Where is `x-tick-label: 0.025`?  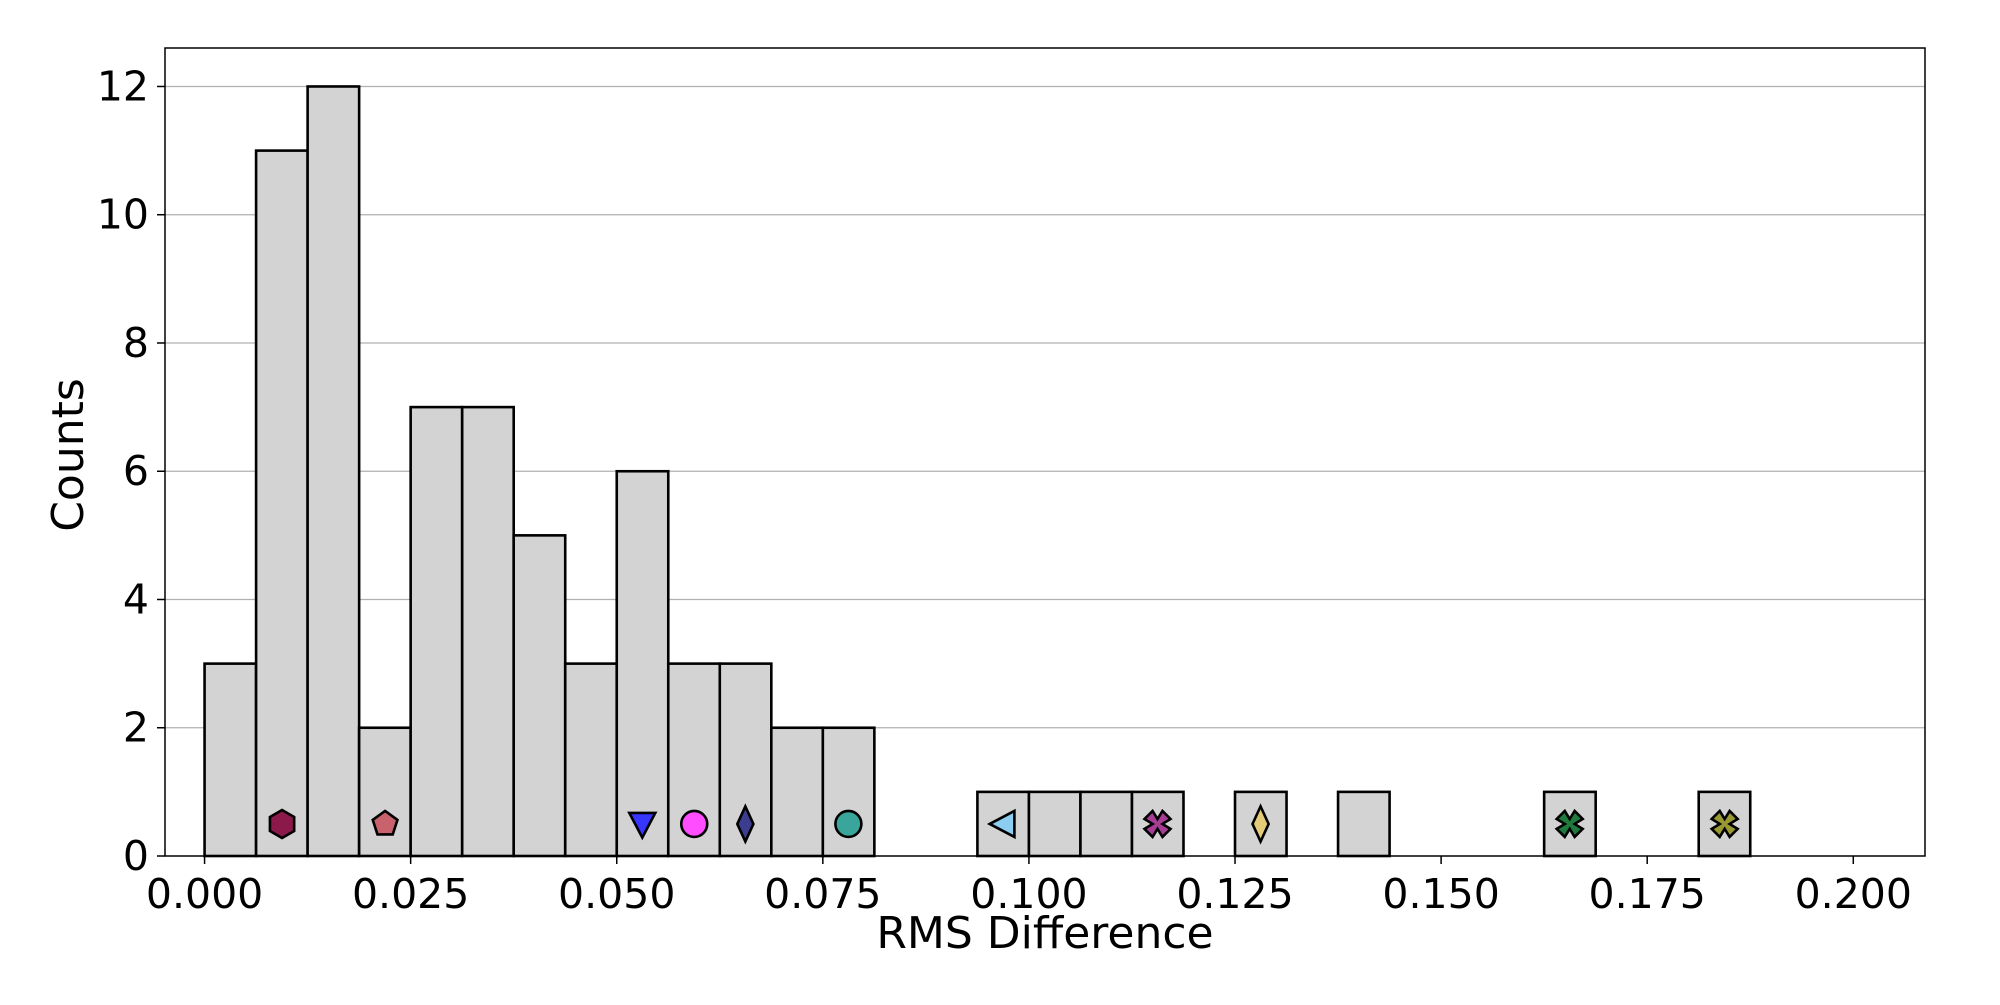 x-tick-label: 0.025 is located at coordinates (410, 894).